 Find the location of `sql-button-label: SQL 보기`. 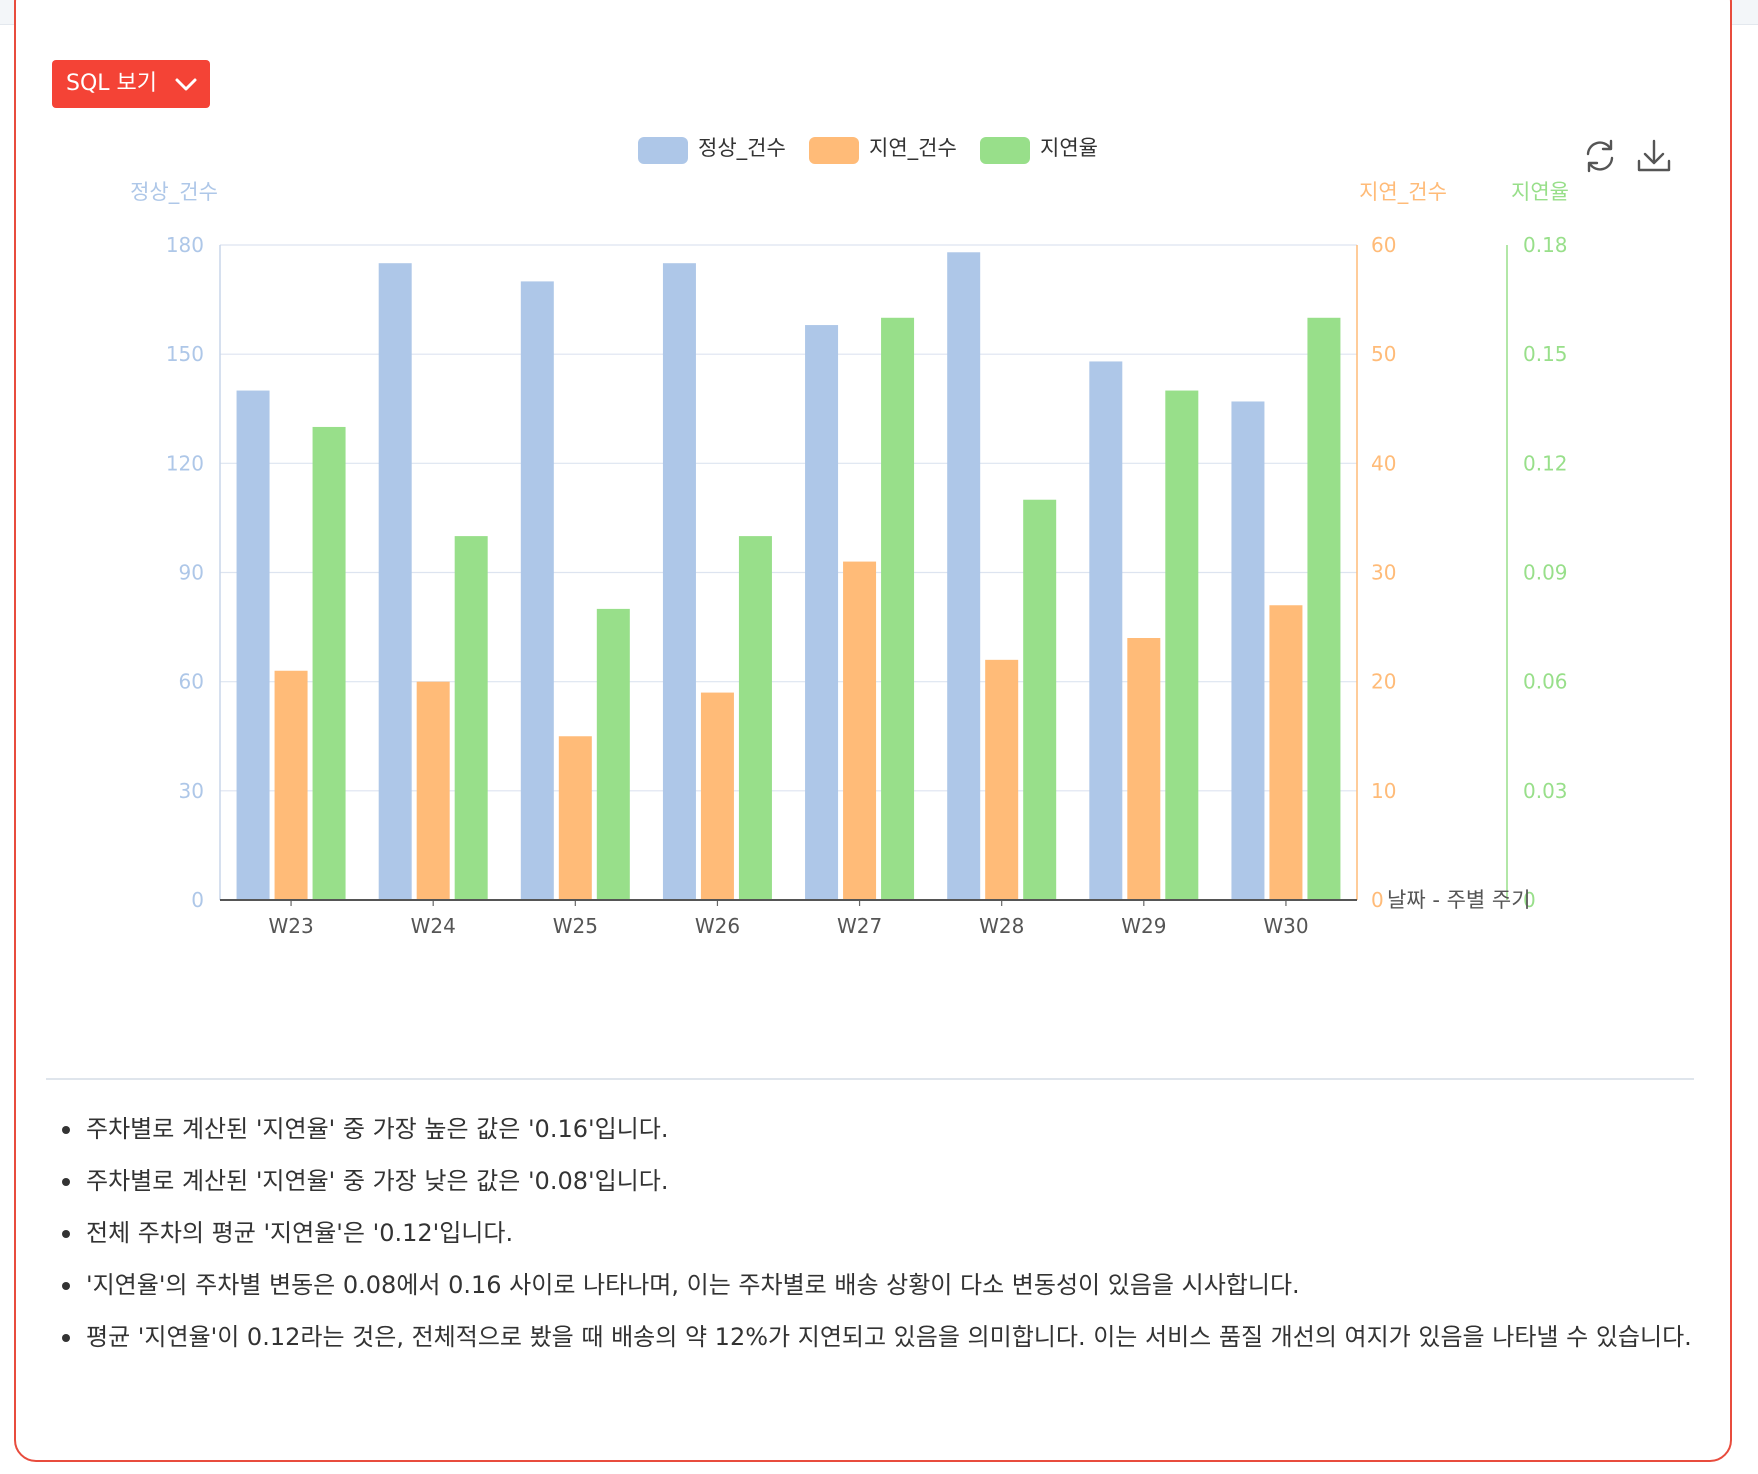

sql-button-label: SQL 보기 is located at coordinates (112, 83).